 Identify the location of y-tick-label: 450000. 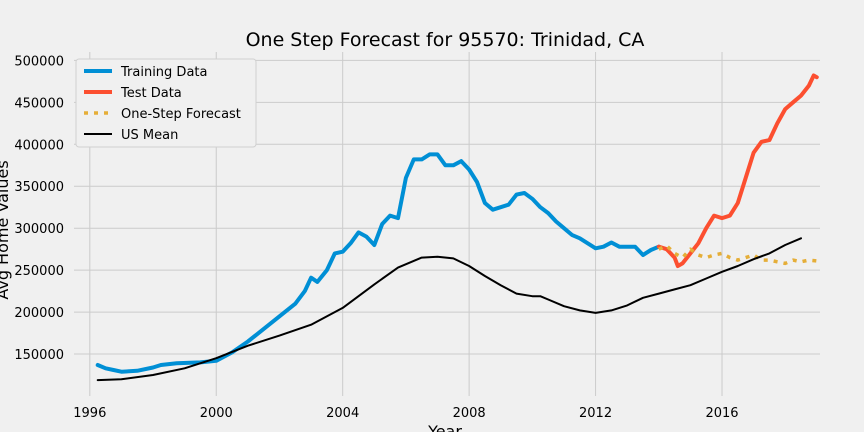
(39, 103).